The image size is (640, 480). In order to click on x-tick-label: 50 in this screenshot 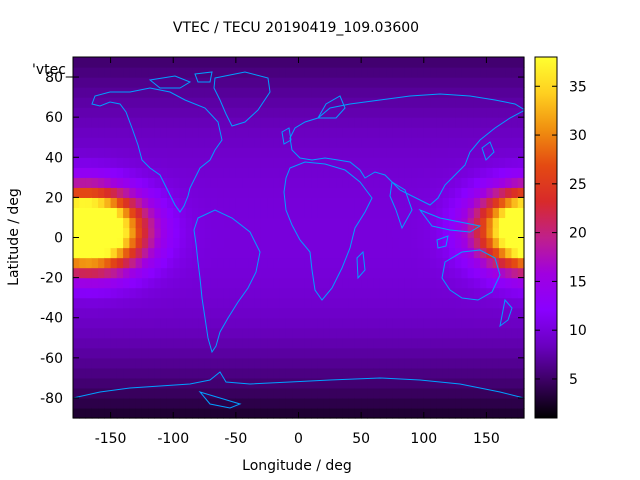, I will do `click(361, 439)`.